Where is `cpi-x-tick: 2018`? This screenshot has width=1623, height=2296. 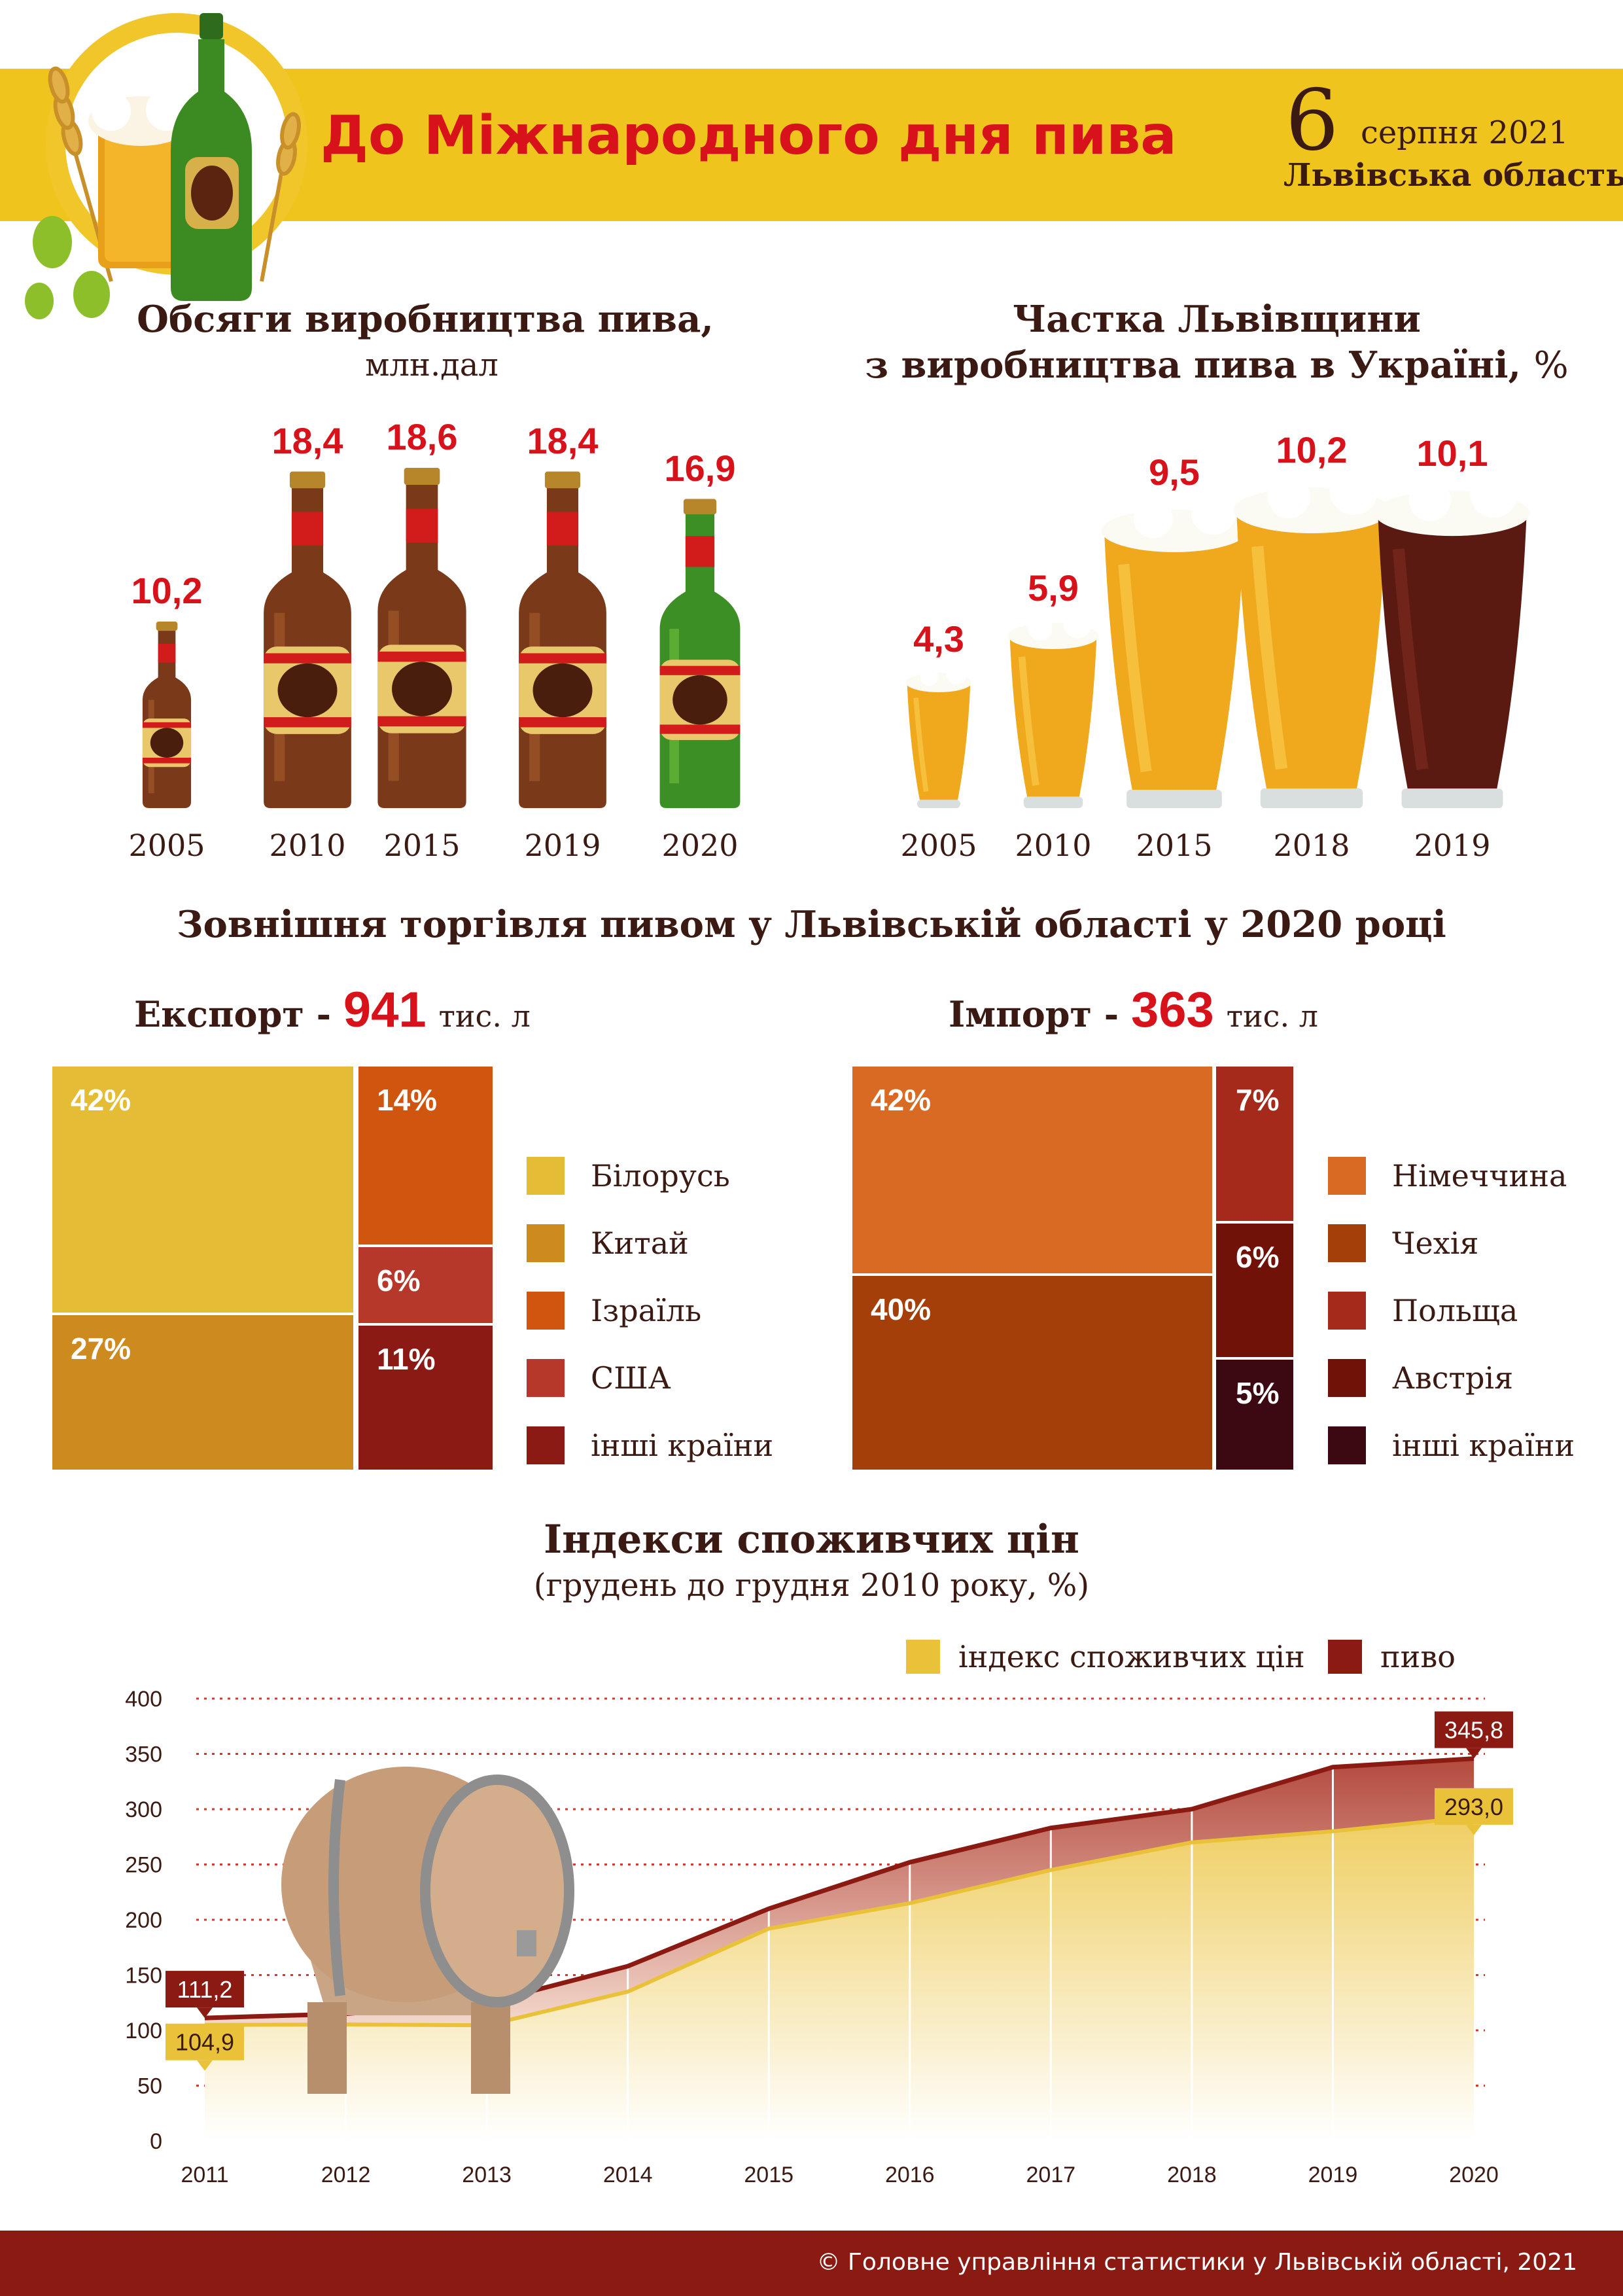
cpi-x-tick: 2018 is located at coordinates (1192, 2175).